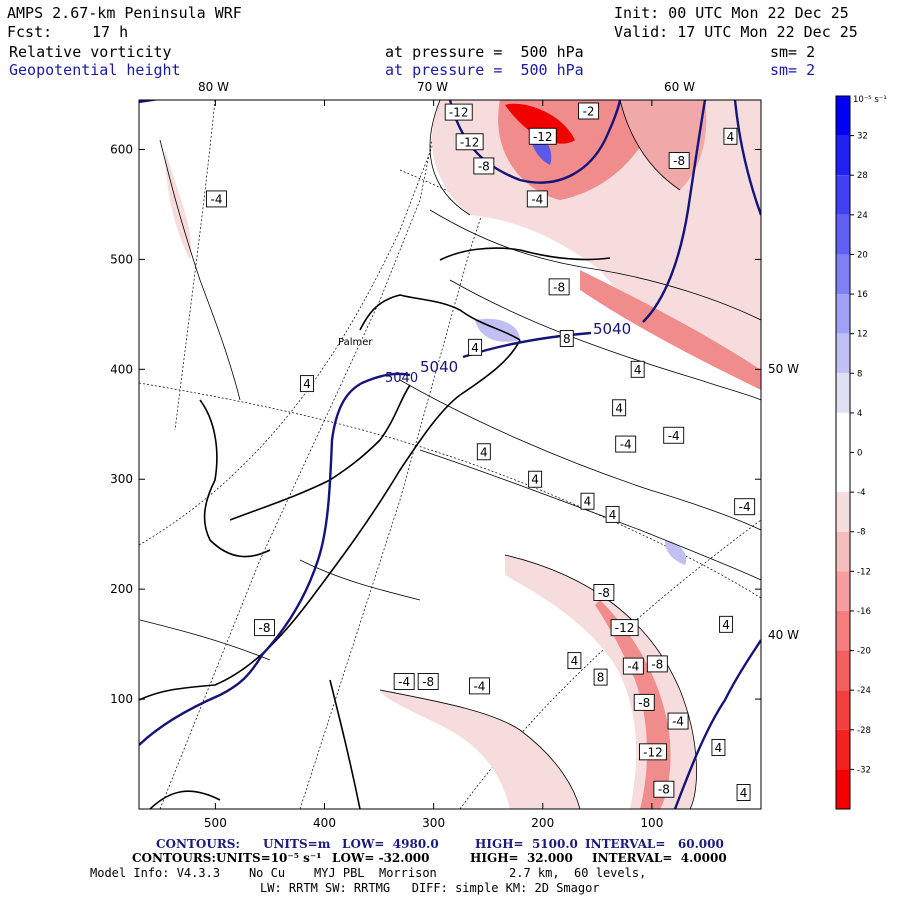 The width and height of the screenshot is (900, 900). What do you see at coordinates (861, 493) in the screenshot?
I see `colorbar-tick-label: -4` at bounding box center [861, 493].